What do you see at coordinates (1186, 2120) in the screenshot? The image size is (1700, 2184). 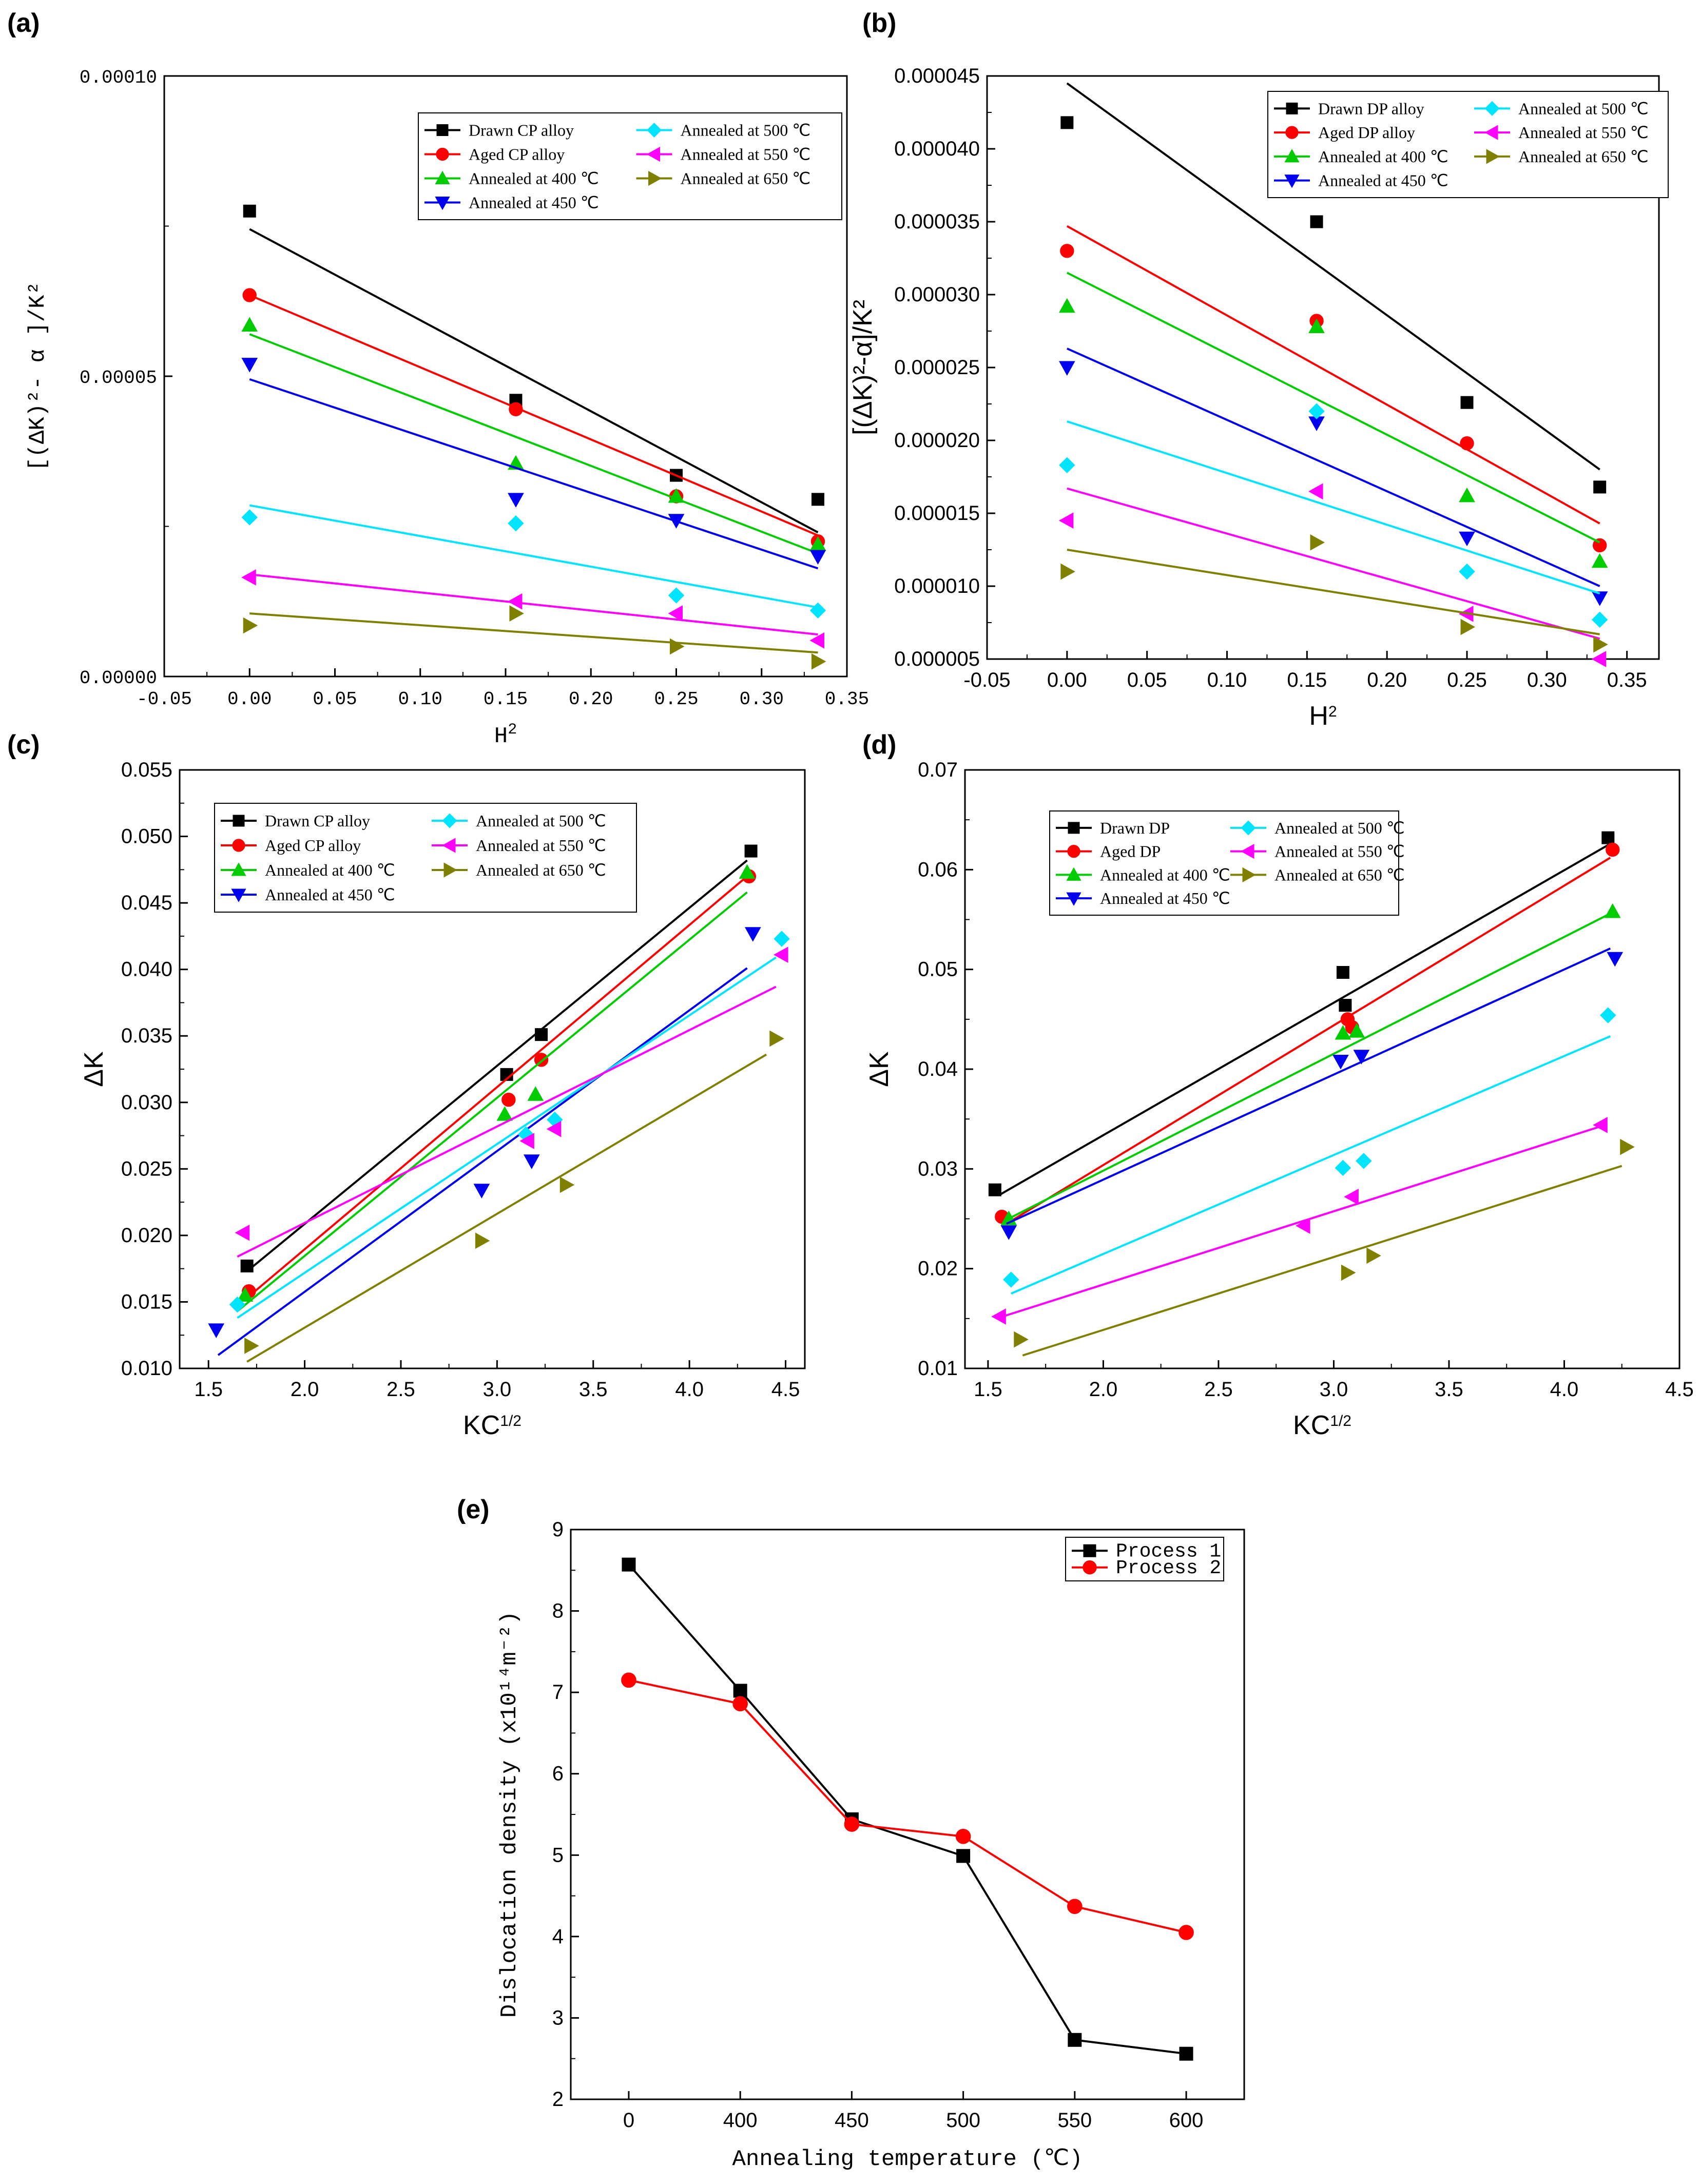 I see `x-tick-label: 600` at bounding box center [1186, 2120].